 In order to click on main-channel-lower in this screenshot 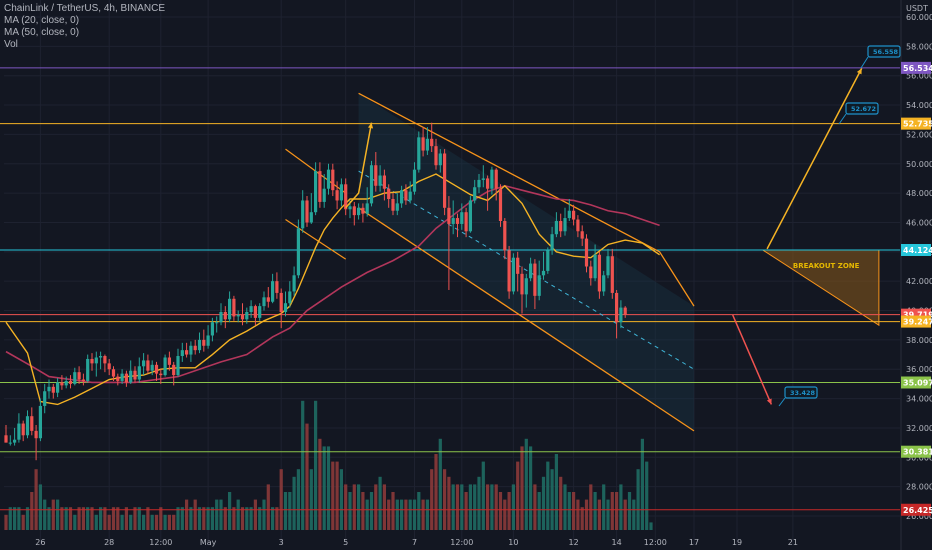, I will do `click(526, 319)`.